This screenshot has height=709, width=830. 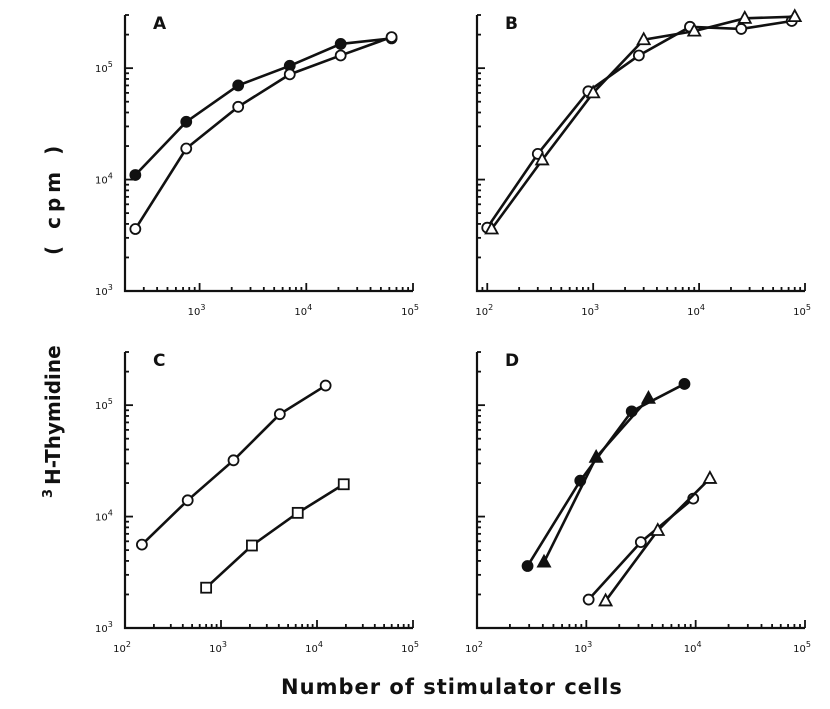 What do you see at coordinates (53, 198) in the screenshot?
I see `y-axis-unit: ( cpm )` at bounding box center [53, 198].